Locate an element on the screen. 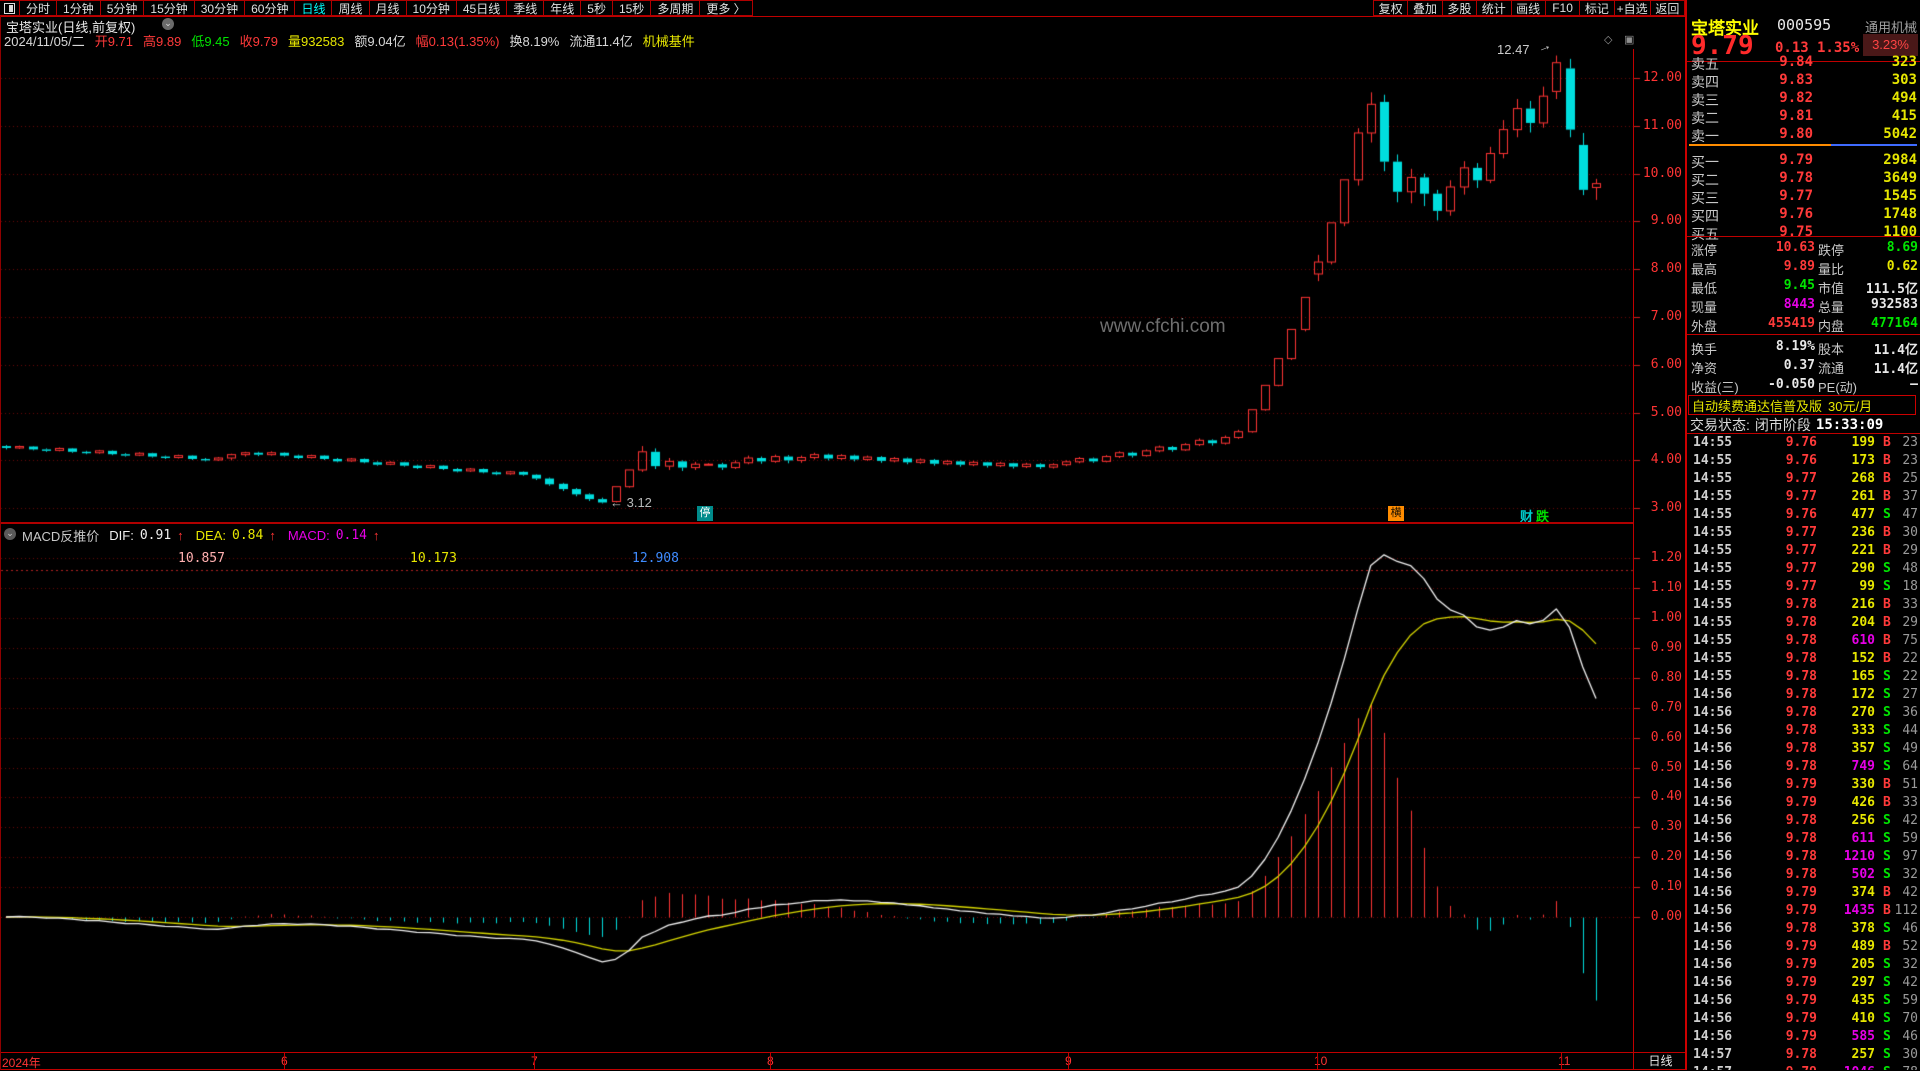  tape-row: 14:57 9.78 257 S 30 is located at coordinates (1803, 1055).